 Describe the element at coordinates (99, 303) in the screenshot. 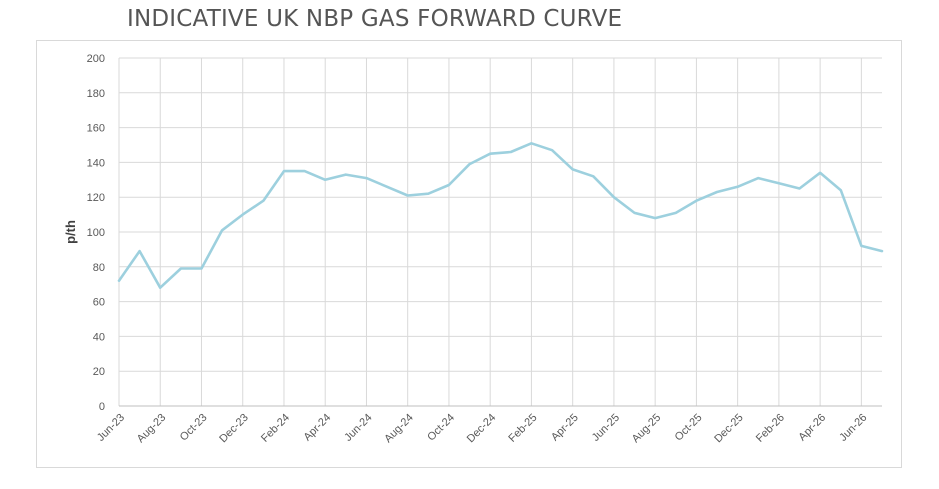

I see `y-tick-label: 60` at that location.